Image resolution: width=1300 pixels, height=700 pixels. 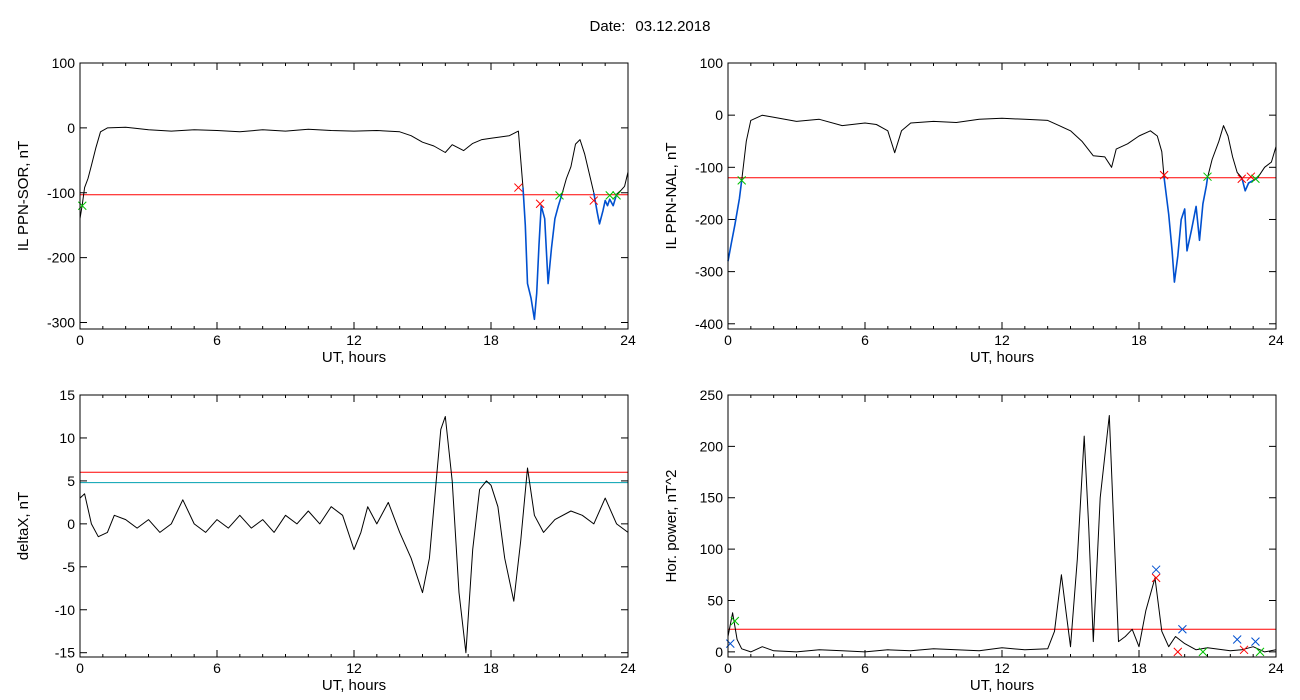 What do you see at coordinates (69, 567) in the screenshot?
I see `y-tick-label: -5` at bounding box center [69, 567].